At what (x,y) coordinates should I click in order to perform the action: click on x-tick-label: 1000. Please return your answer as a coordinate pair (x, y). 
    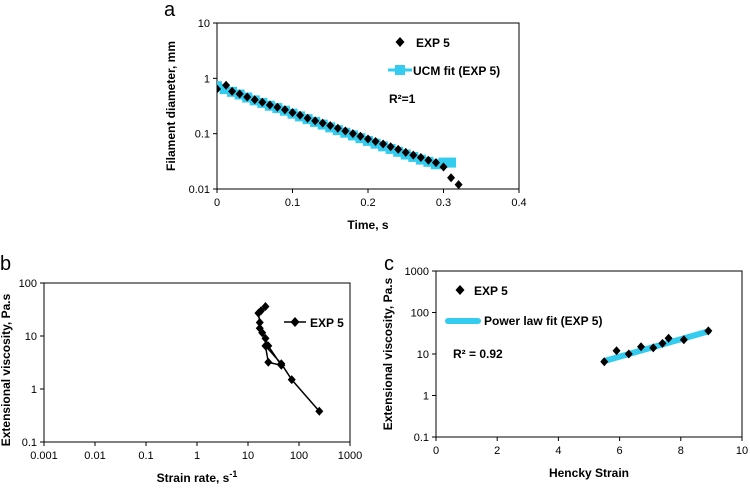
    Looking at the image, I should click on (350, 456).